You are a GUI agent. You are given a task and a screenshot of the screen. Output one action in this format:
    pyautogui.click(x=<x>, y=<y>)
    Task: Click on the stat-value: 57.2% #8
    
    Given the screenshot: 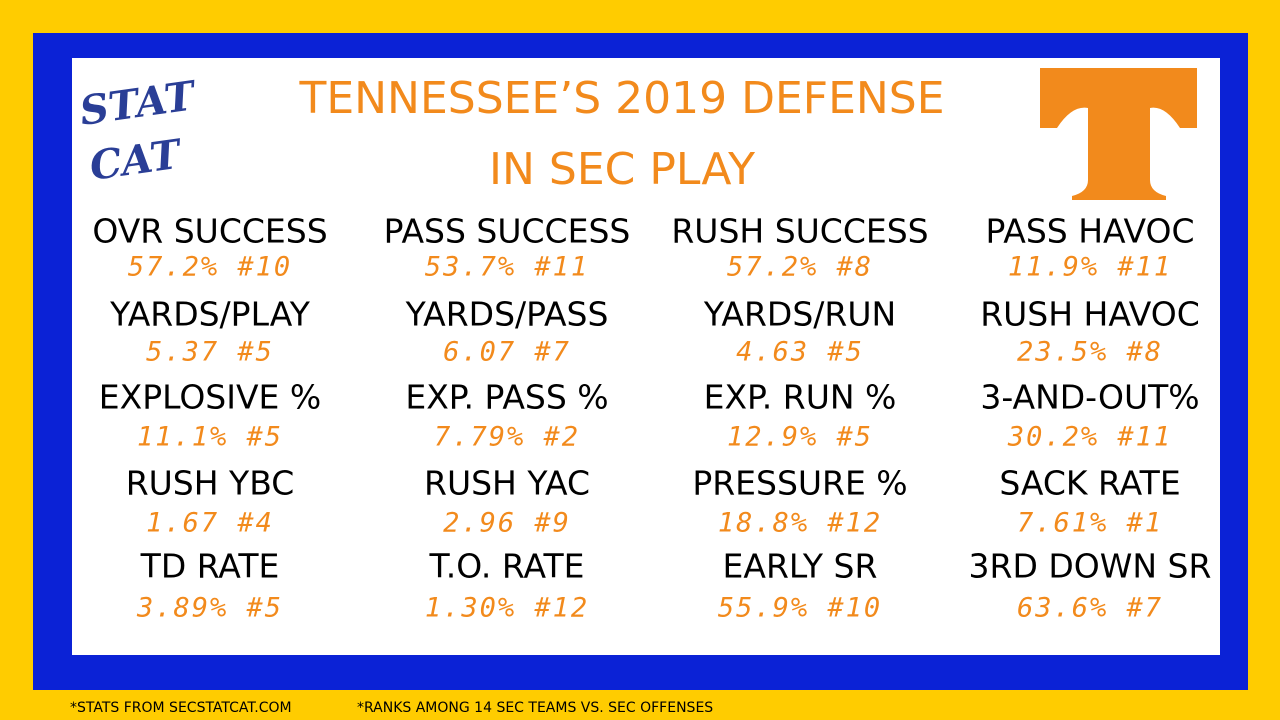 What is the action you would take?
    pyautogui.click(x=800, y=267)
    